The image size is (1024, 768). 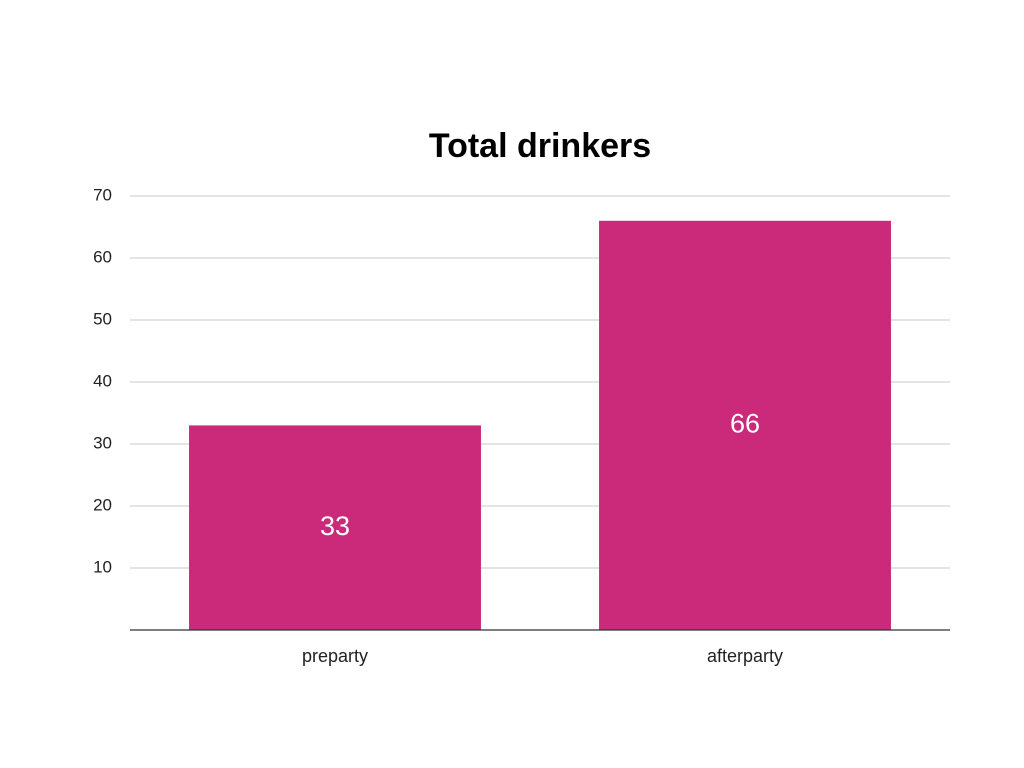 I want to click on chart-title: Total drinkers, so click(x=540, y=146).